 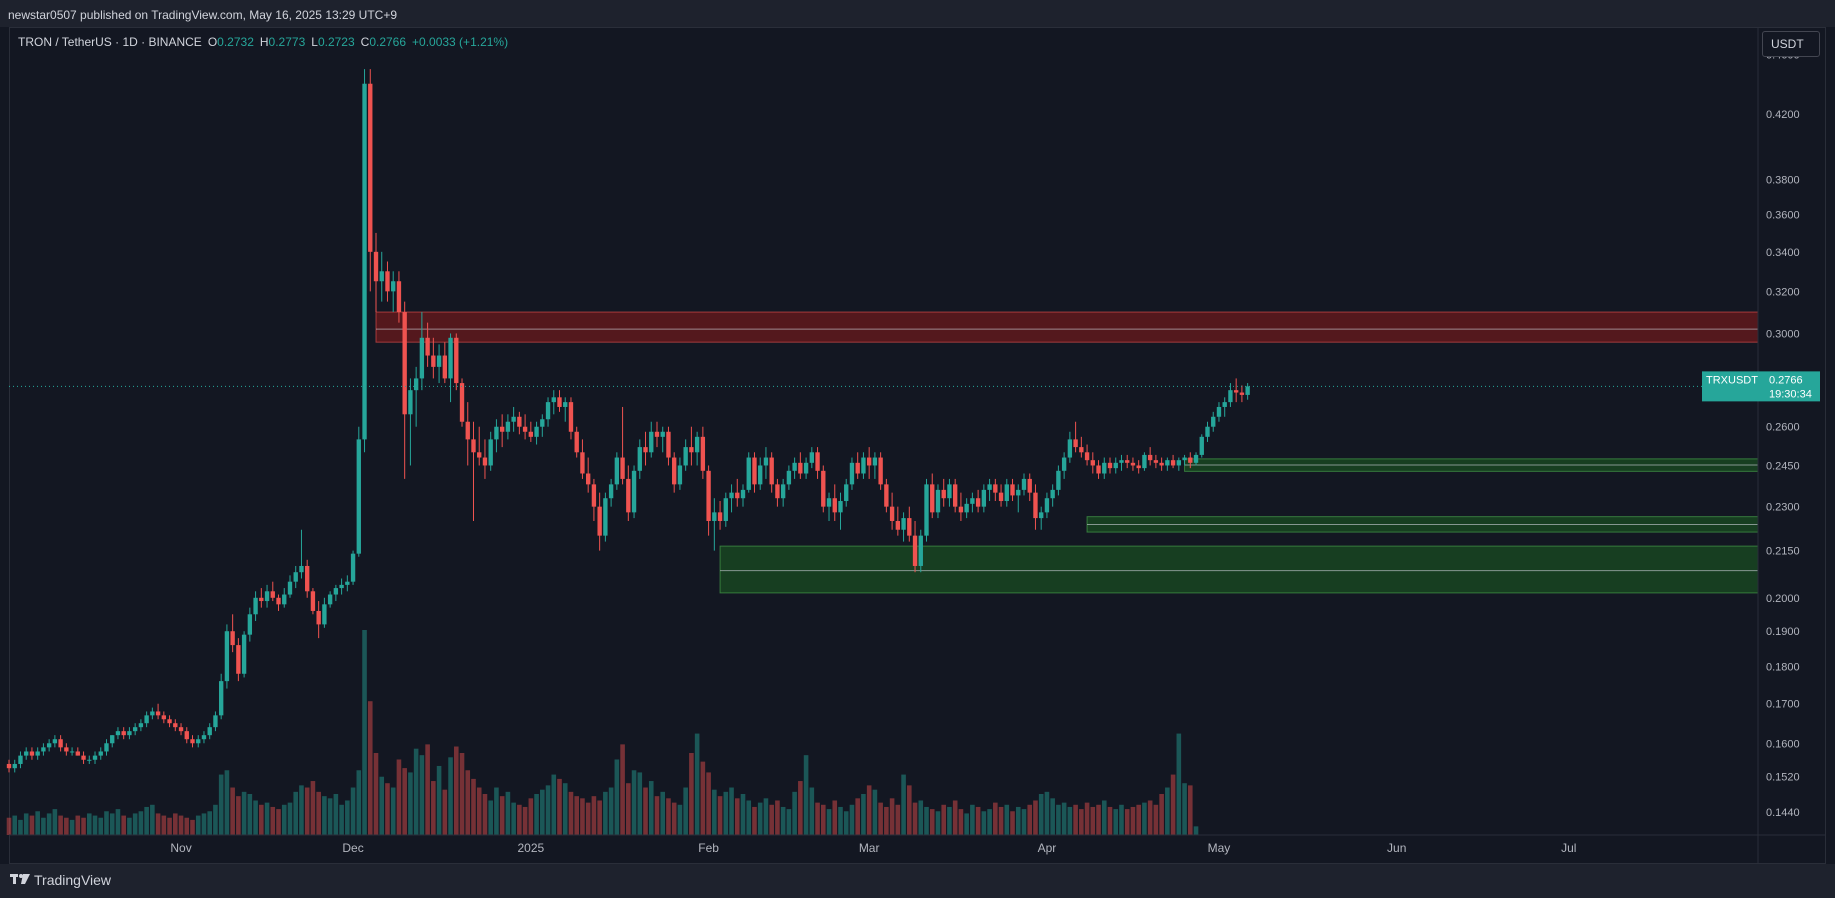 I want to click on legend-symbol: TRON / TetherUS · 1D · BINANCE, so click(x=110, y=42).